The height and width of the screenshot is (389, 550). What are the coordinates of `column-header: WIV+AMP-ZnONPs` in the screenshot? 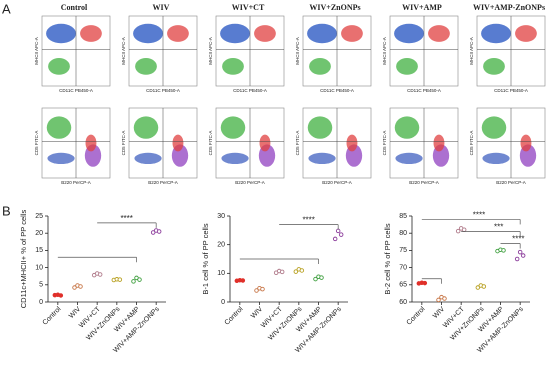 It's located at (509, 7).